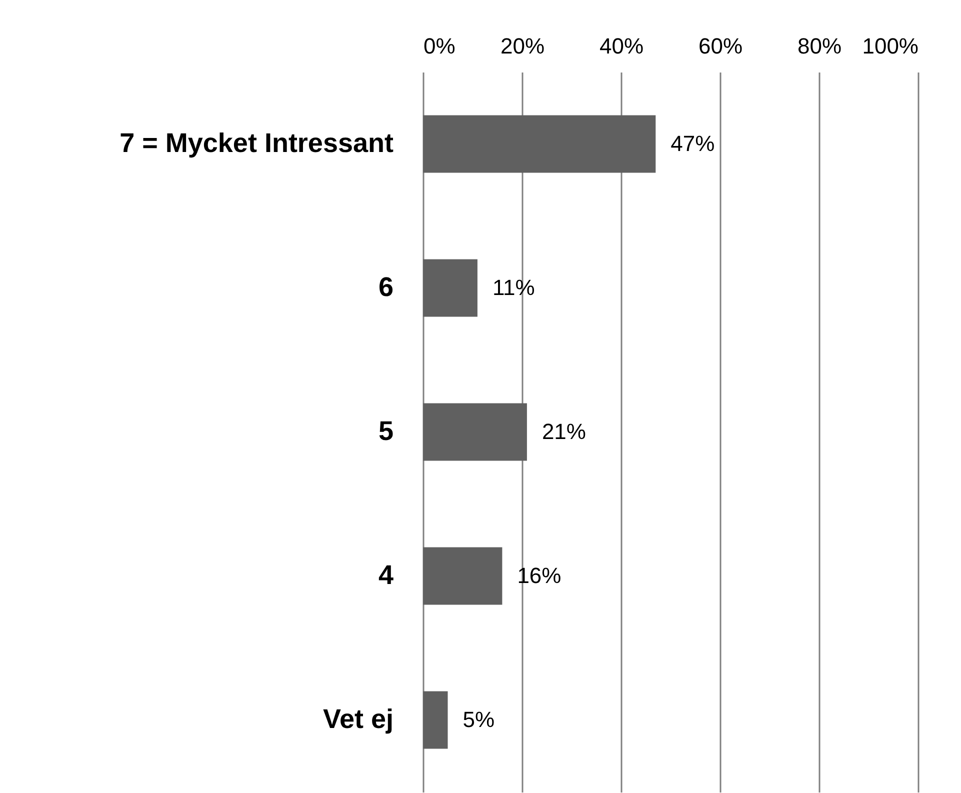 This screenshot has height=793, width=961. What do you see at coordinates (564, 431) in the screenshot?
I see `data-label: 21%` at bounding box center [564, 431].